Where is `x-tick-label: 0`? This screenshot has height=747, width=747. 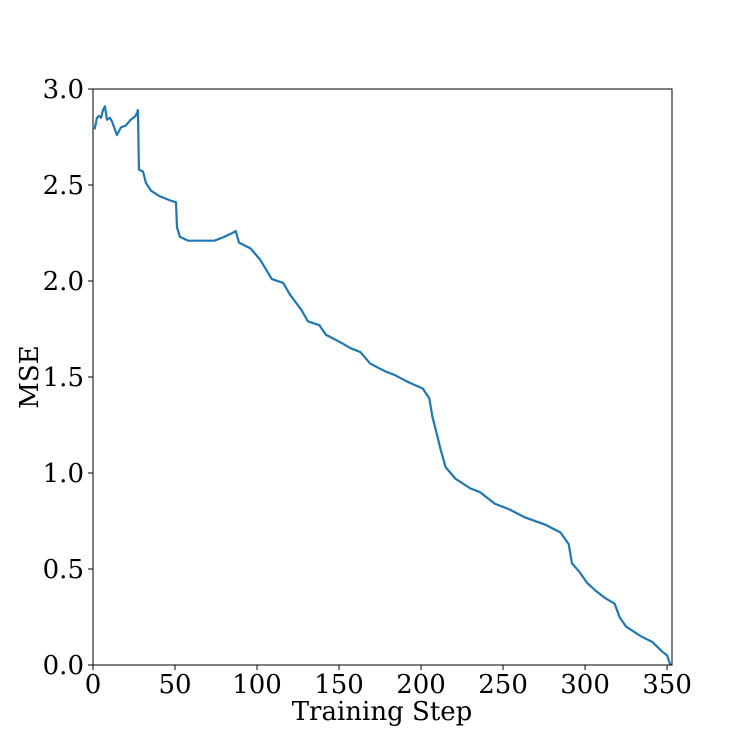
x-tick-label: 0 is located at coordinates (93, 685).